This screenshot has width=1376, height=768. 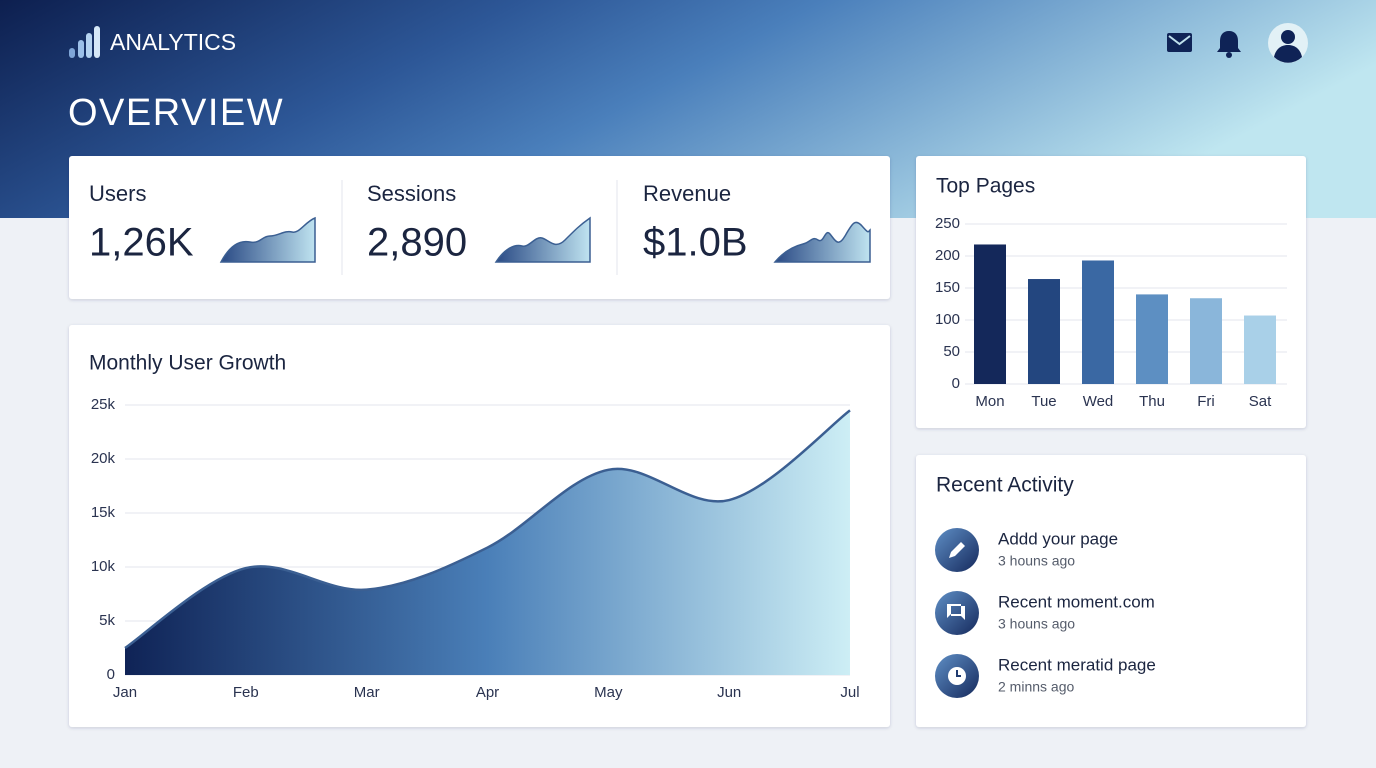 What do you see at coordinates (103, 404) in the screenshot?
I see `y-tick-label: 25k` at bounding box center [103, 404].